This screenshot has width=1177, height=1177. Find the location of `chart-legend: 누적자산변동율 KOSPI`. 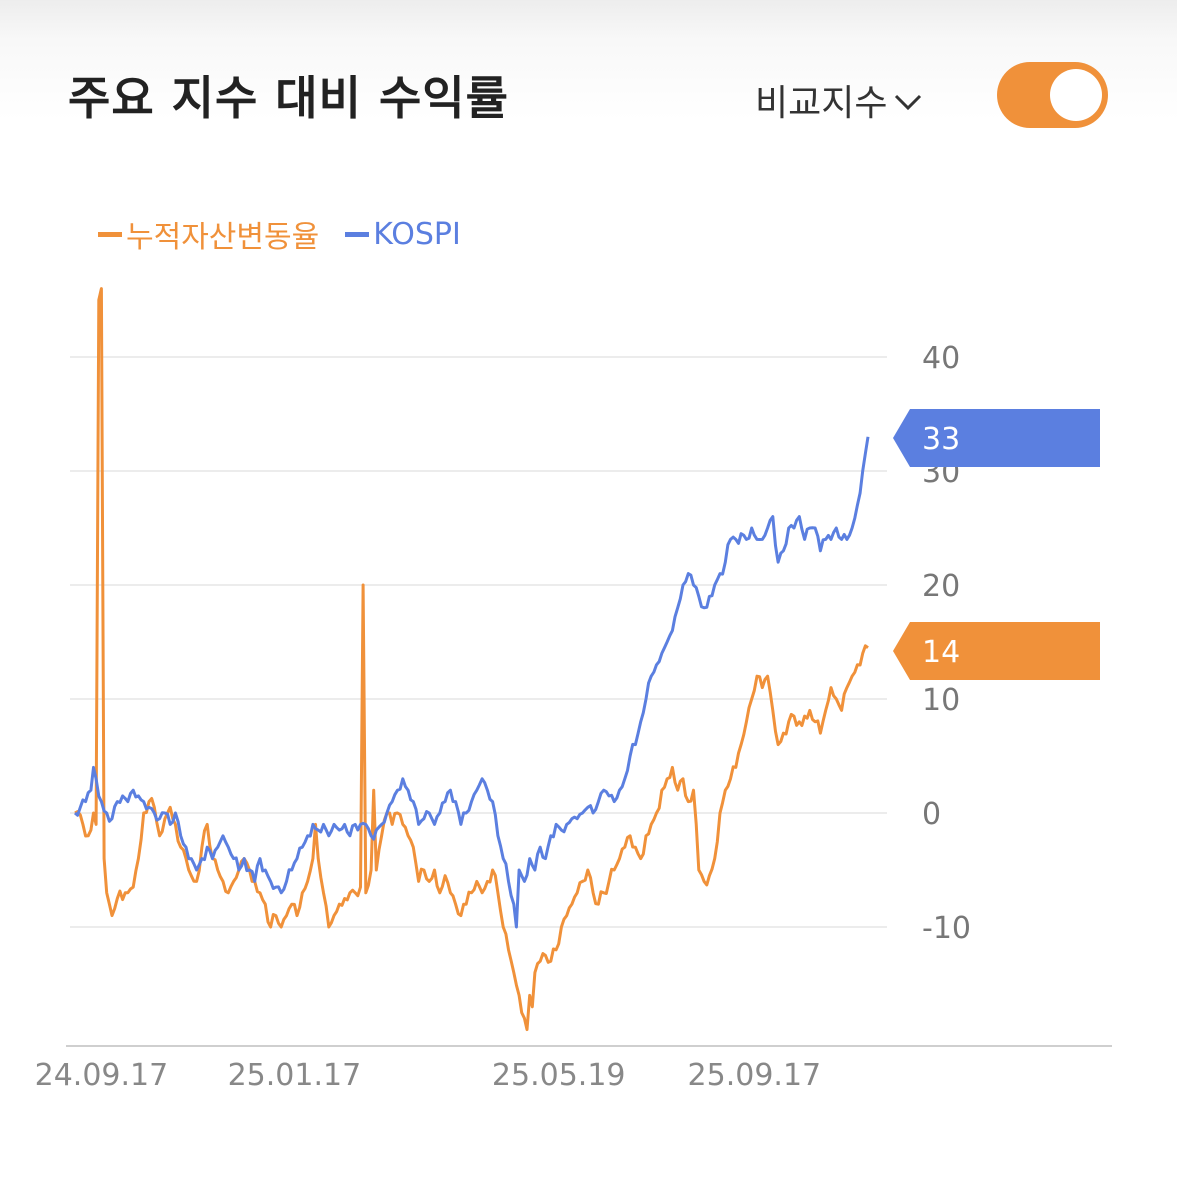

chart-legend: 누적자산변동율 KOSPI is located at coordinates (279, 234).